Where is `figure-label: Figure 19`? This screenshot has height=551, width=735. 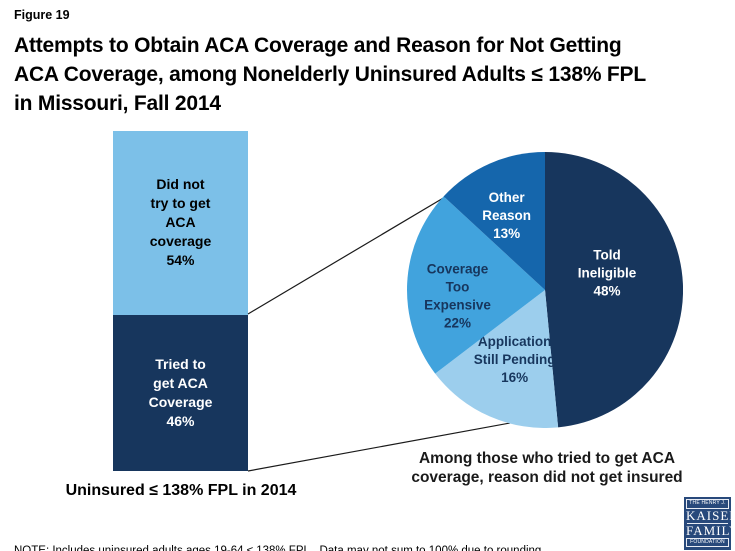
figure-label: Figure 19 is located at coordinates (42, 15).